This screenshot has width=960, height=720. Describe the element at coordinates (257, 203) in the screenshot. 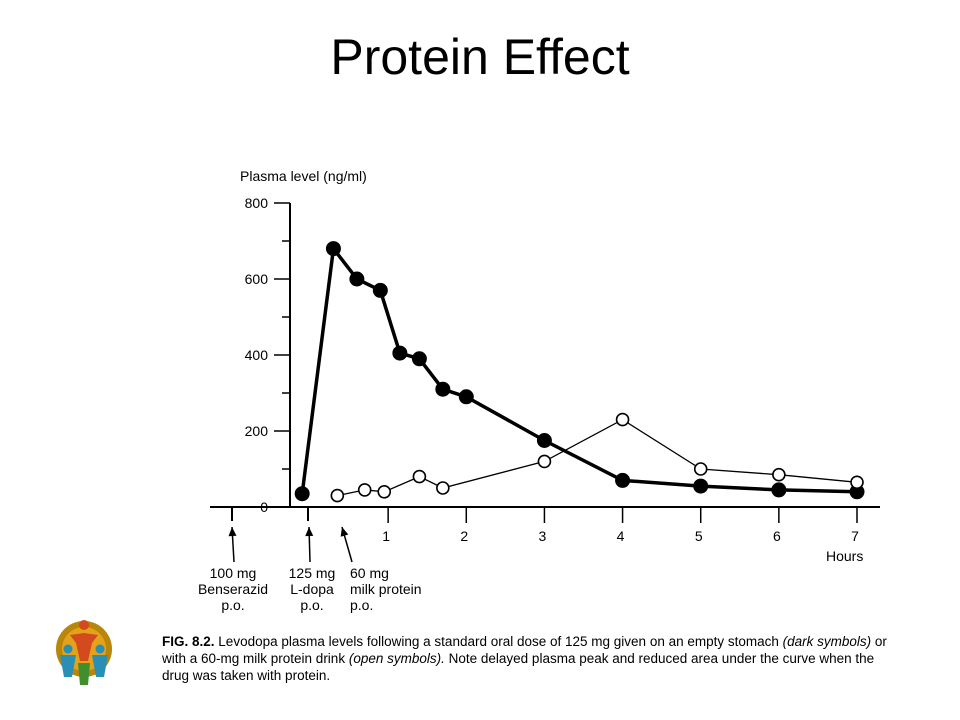

I see `y-tick-label: 800` at that location.